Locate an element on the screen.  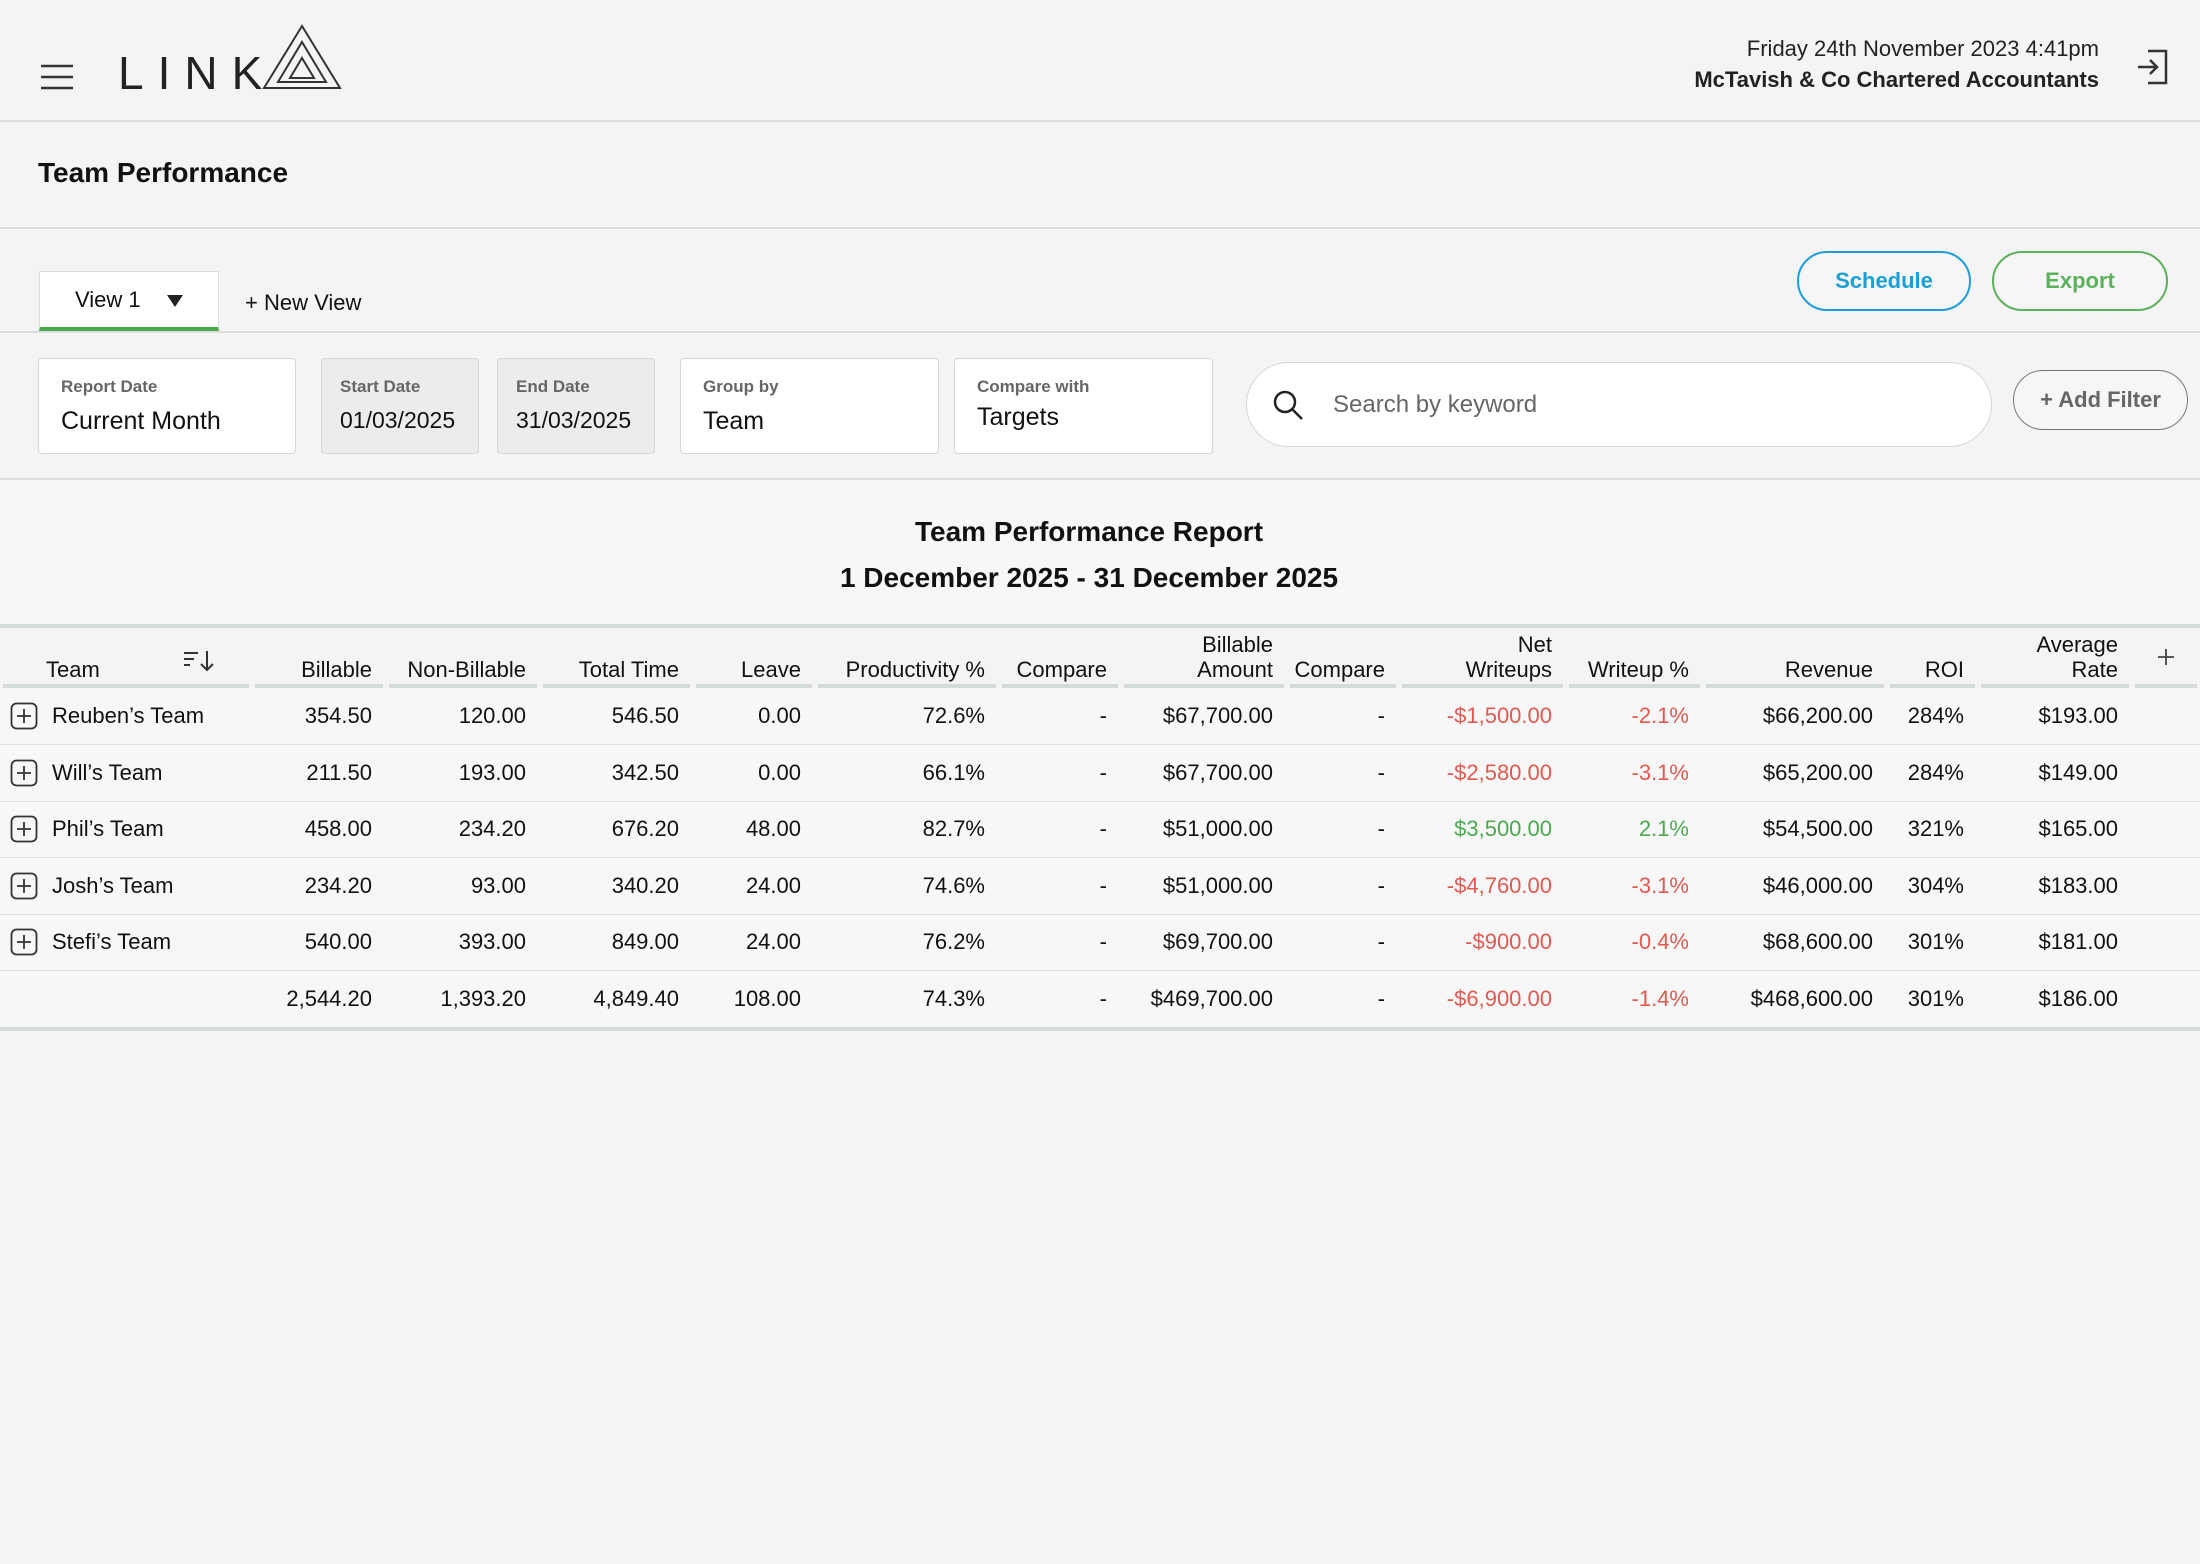
column-header: Total Time is located at coordinates (616, 657).